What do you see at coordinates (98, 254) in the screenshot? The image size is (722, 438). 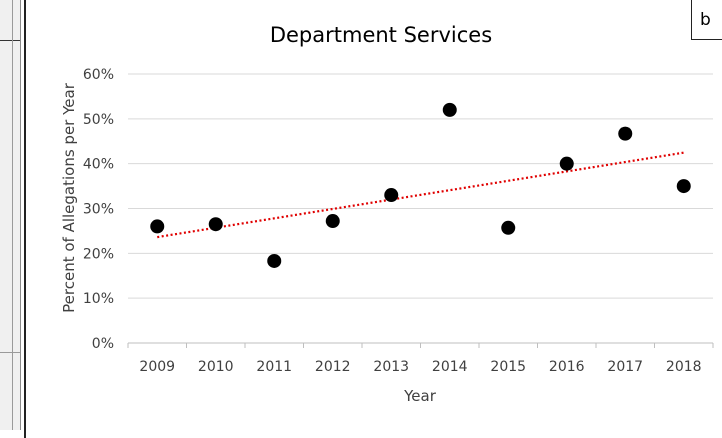 I see `y-tick-label: 20%` at bounding box center [98, 254].